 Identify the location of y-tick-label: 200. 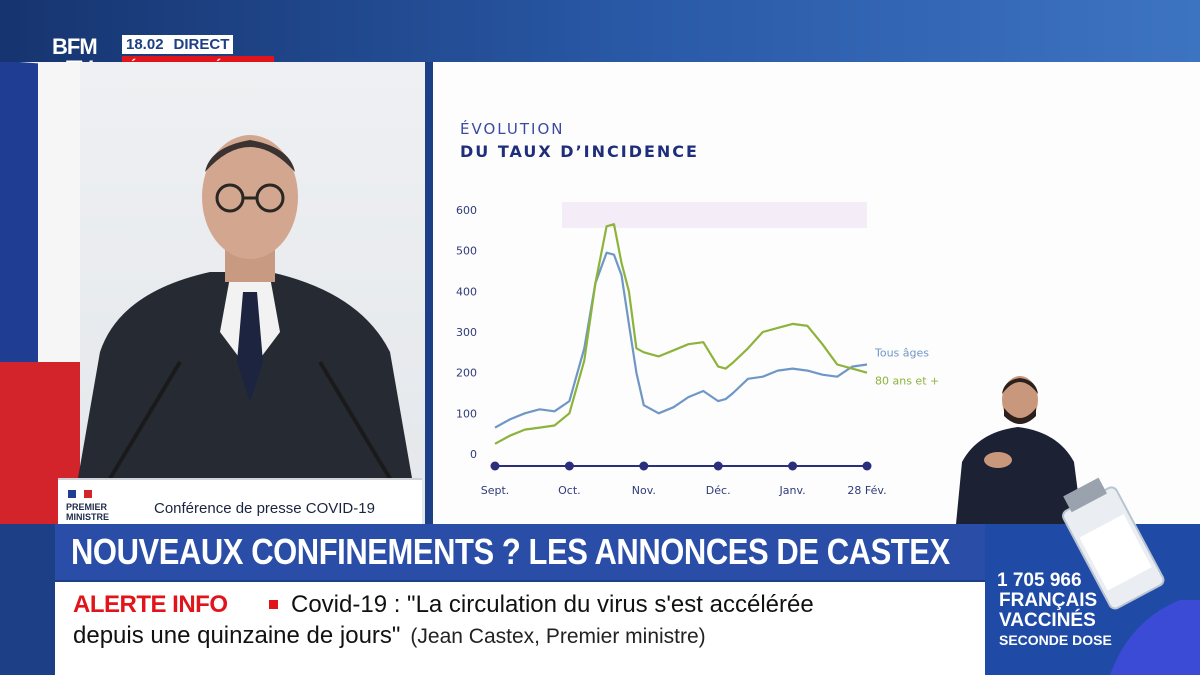
(466, 373).